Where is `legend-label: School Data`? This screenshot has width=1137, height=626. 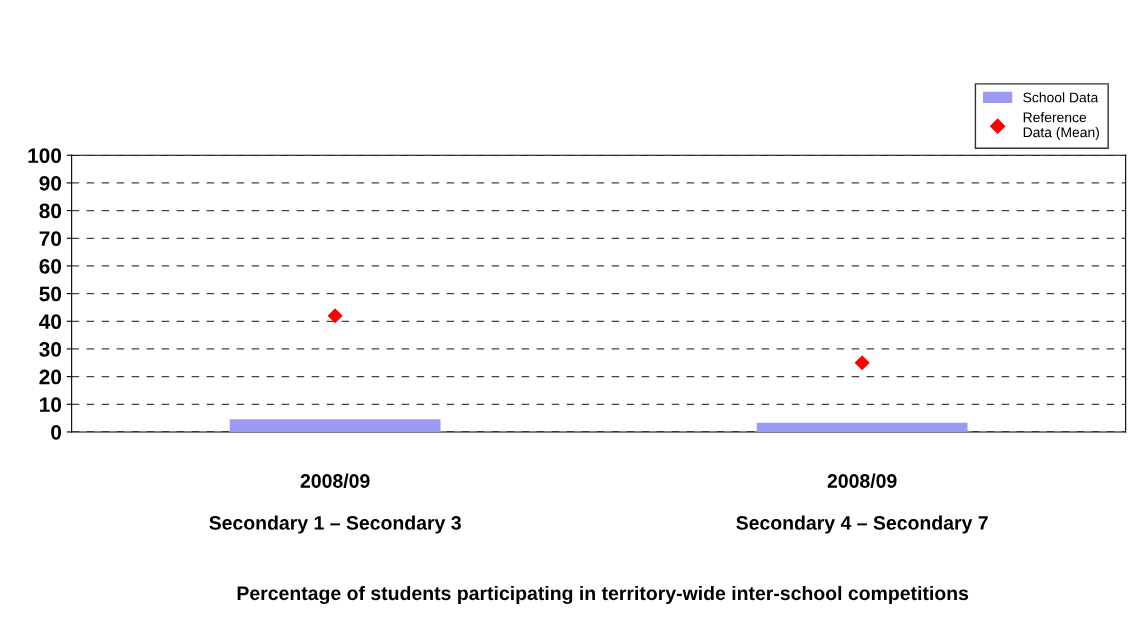
legend-label: School Data is located at coordinates (1061, 97).